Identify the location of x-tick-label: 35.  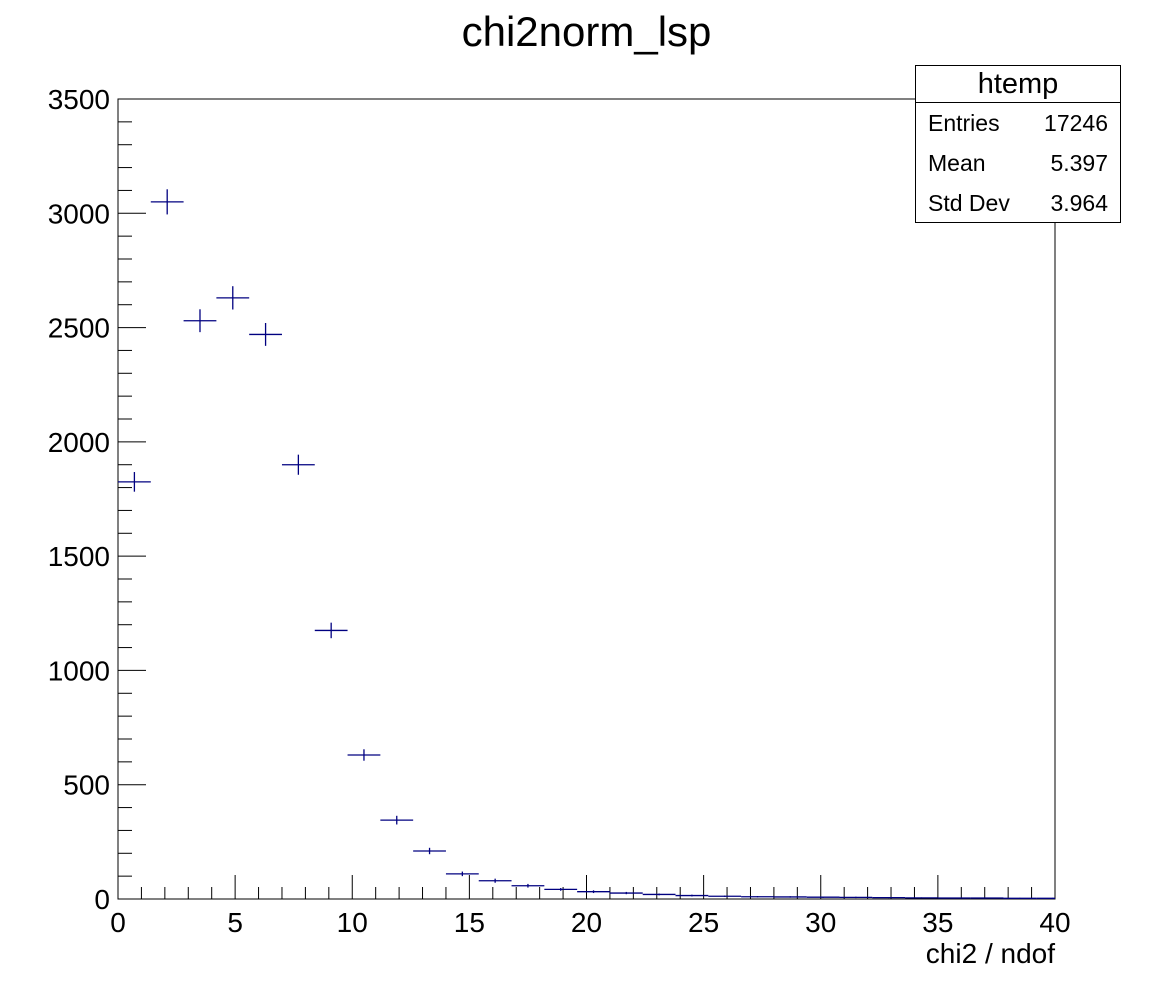
(937, 922).